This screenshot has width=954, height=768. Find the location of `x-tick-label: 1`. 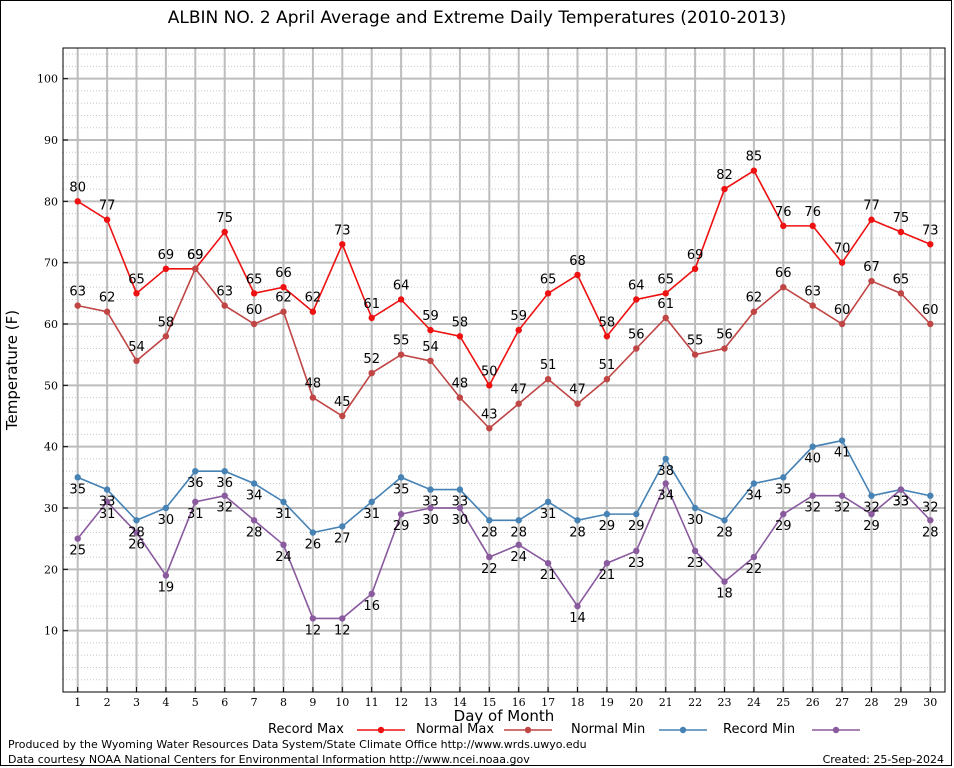

x-tick-label: 1 is located at coordinates (77, 702).